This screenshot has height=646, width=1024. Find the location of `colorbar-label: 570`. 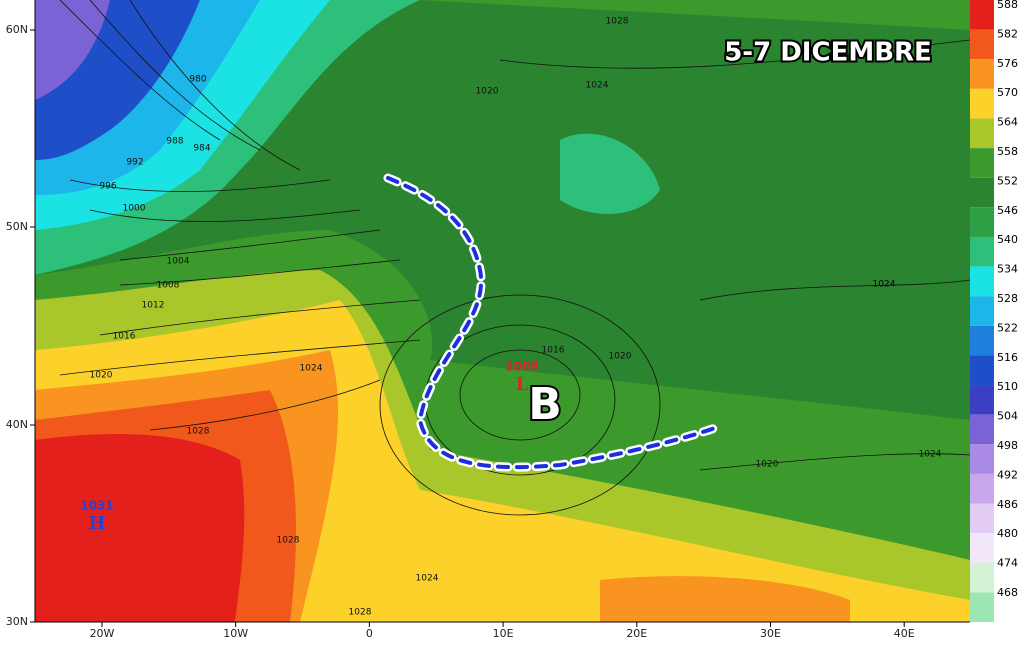

colorbar-label: 570 is located at coordinates (1007, 92).